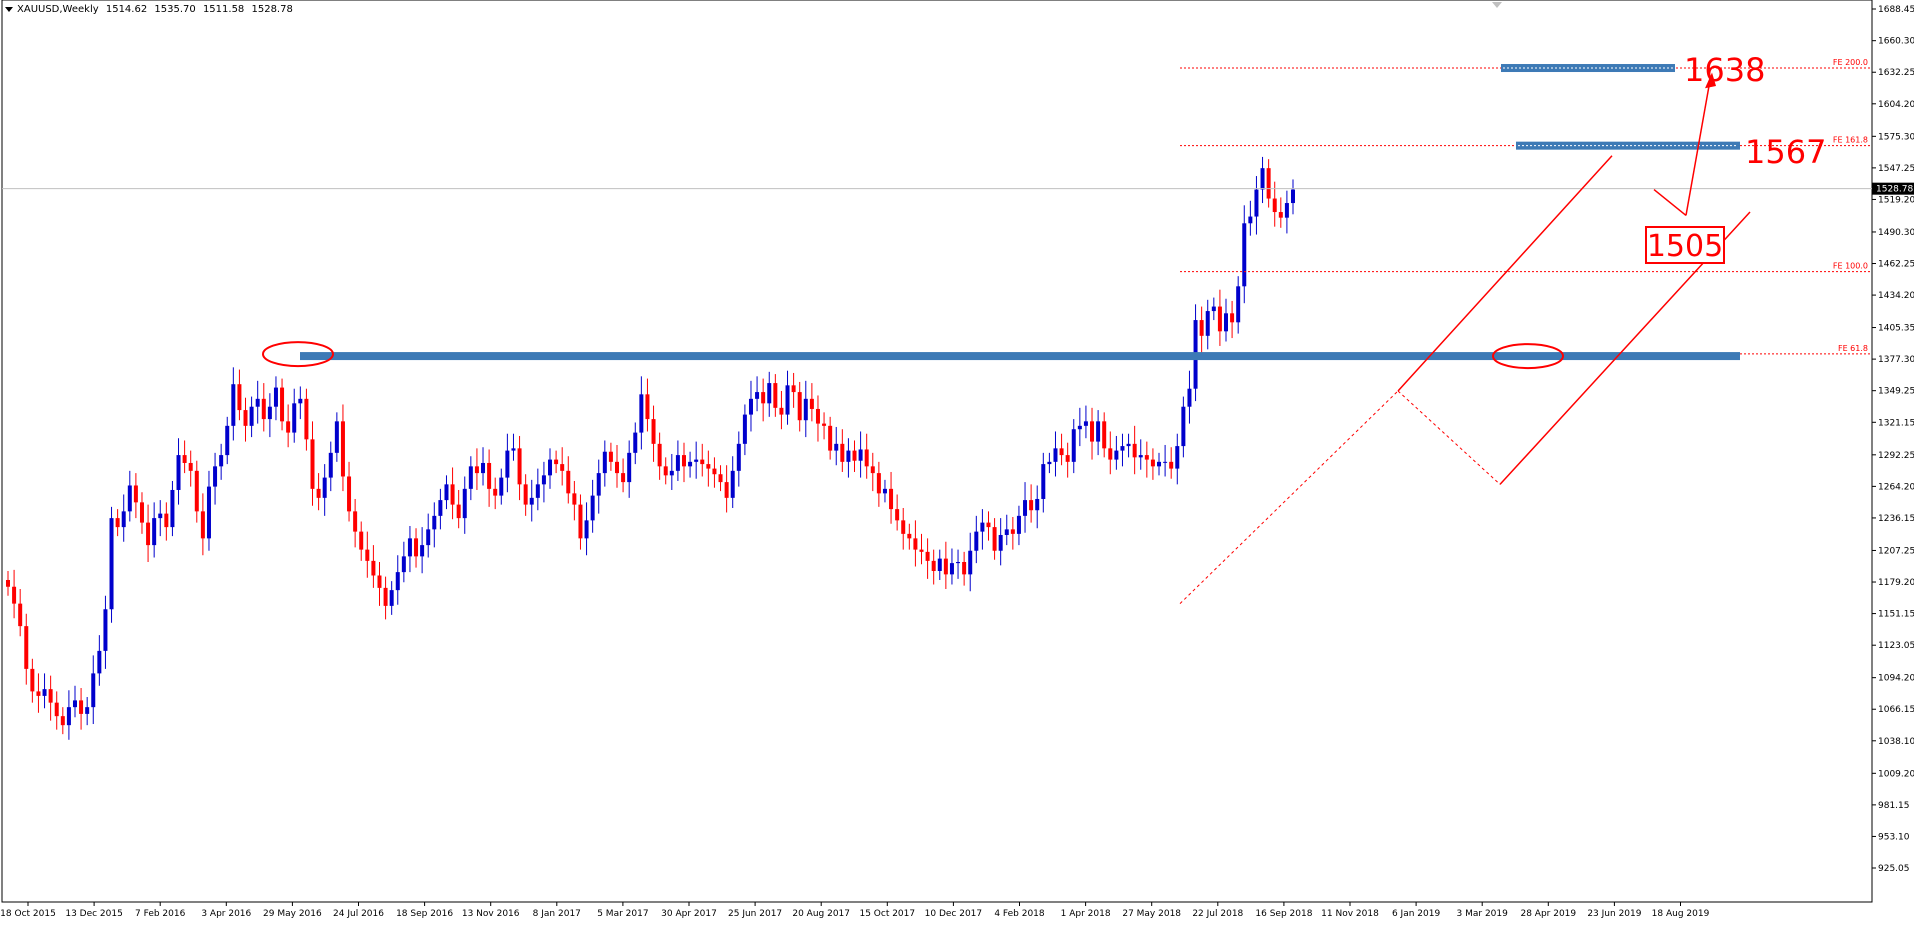 The height and width of the screenshot is (927, 1914). Describe the element at coordinates (1896, 233) in the screenshot. I see `y-tick-label: 1490.30` at that location.